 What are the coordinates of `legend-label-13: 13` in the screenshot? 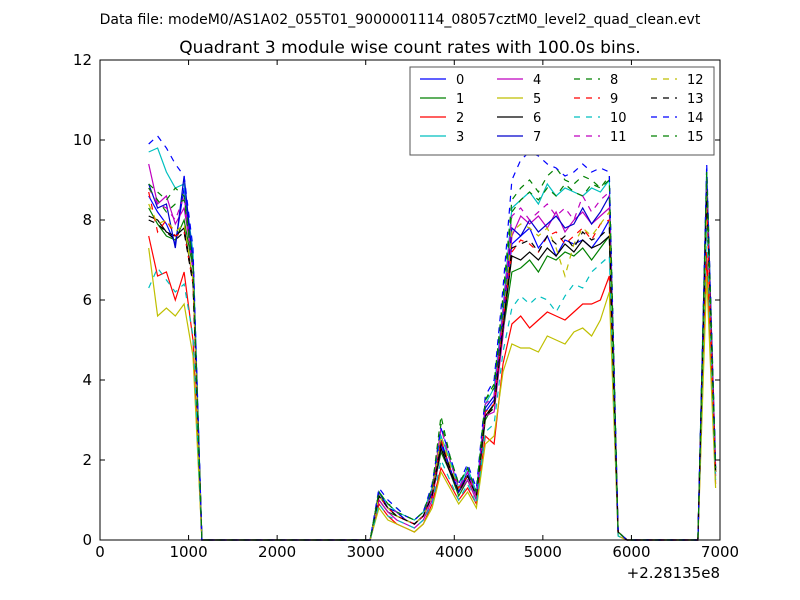 It's located at (695, 99).